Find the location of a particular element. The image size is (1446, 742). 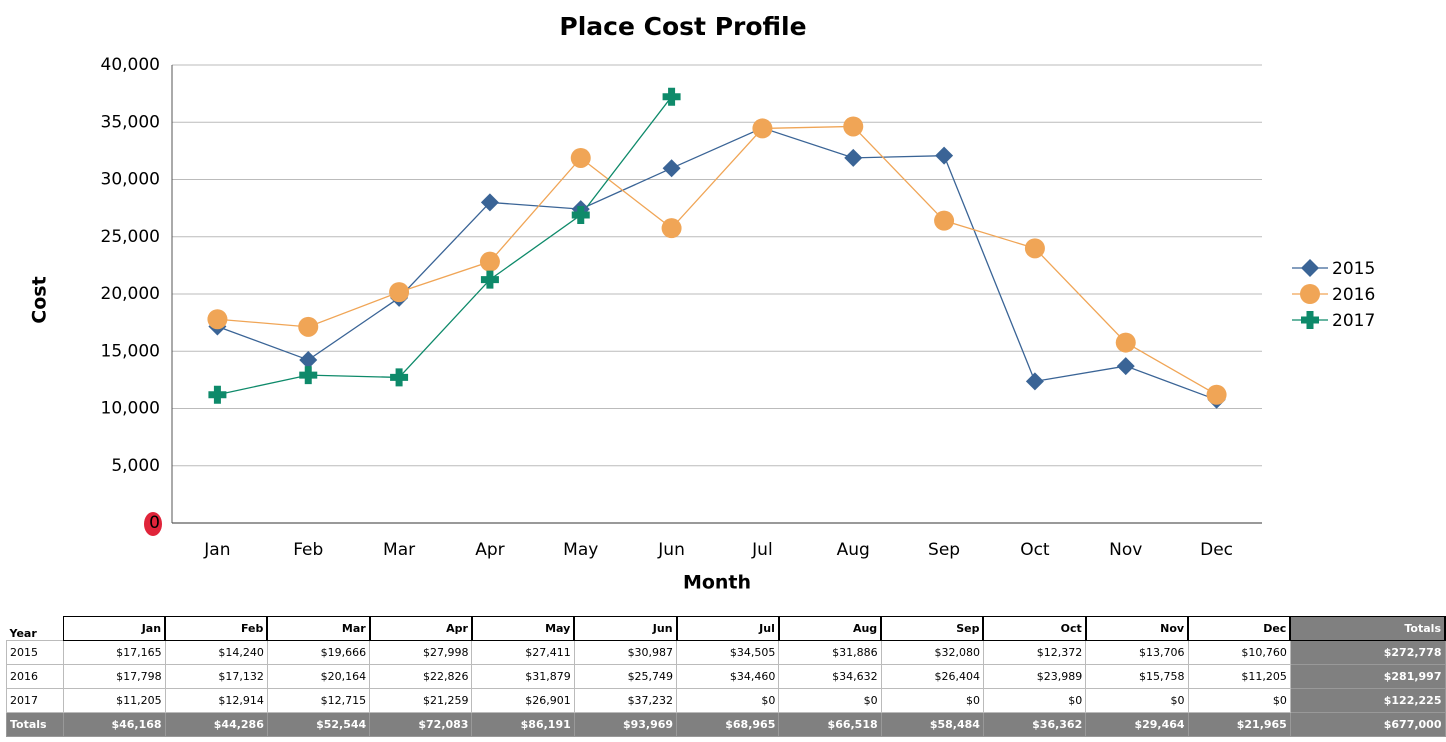

x-tick-label: Jul is located at coordinates (762, 550).